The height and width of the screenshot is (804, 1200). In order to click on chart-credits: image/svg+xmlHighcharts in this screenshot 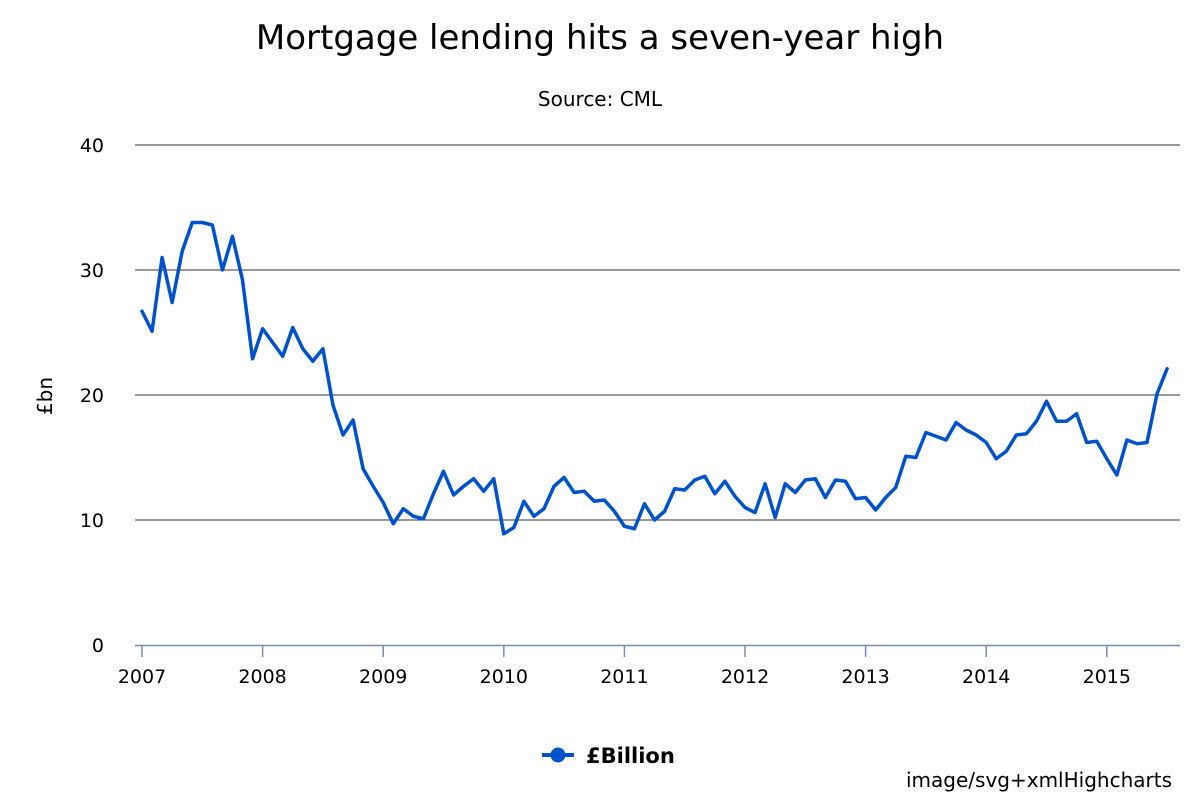, I will do `click(1039, 780)`.